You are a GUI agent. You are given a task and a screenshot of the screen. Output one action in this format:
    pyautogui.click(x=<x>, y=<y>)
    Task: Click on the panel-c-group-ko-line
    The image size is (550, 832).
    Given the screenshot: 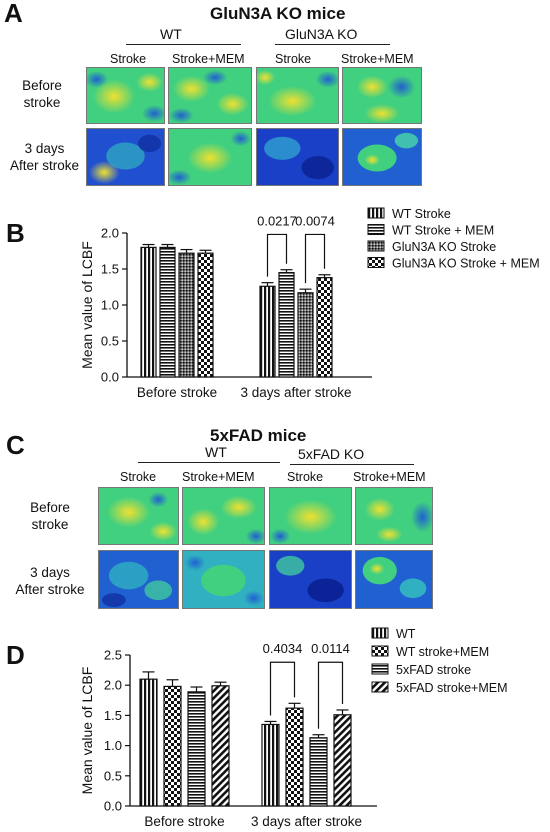 What is the action you would take?
    pyautogui.click(x=352, y=464)
    